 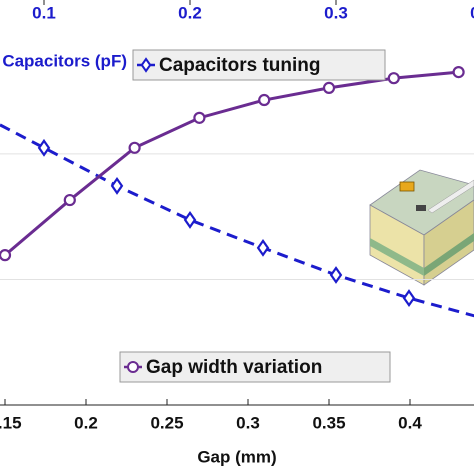 I want to click on device-inset, so click(x=421, y=227).